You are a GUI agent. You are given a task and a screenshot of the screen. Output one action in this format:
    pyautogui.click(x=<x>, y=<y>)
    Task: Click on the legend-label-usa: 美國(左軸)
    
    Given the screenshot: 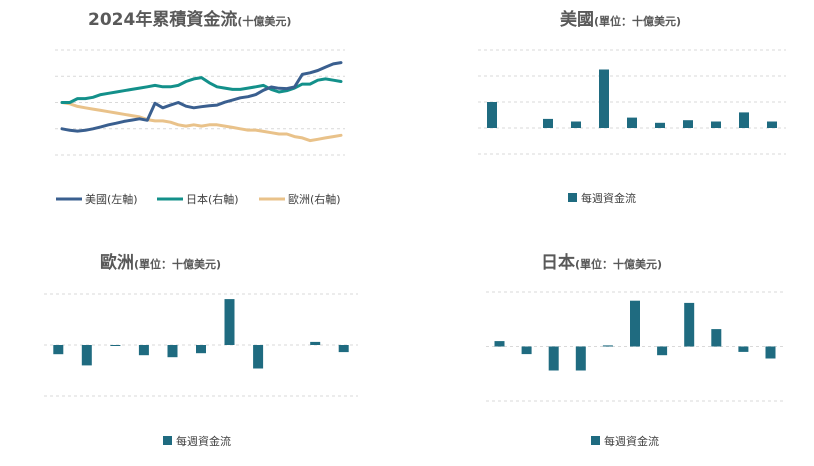 What is the action you would take?
    pyautogui.click(x=111, y=199)
    